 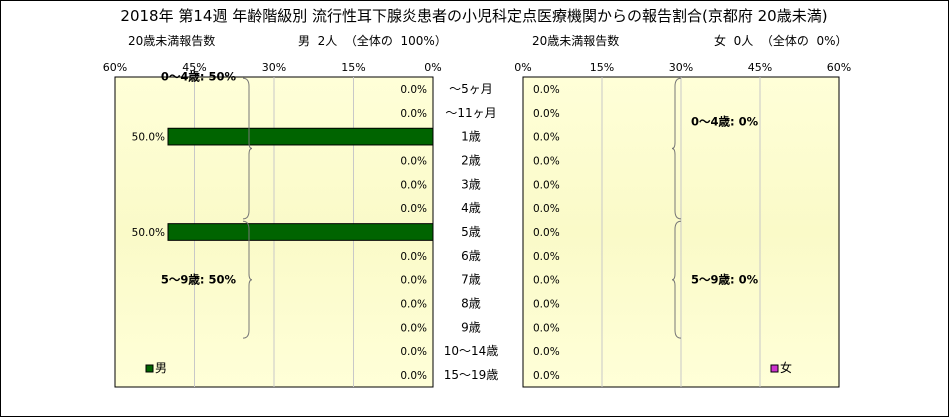 I want to click on right-x-tick-label: 15%, so click(x=602, y=67).